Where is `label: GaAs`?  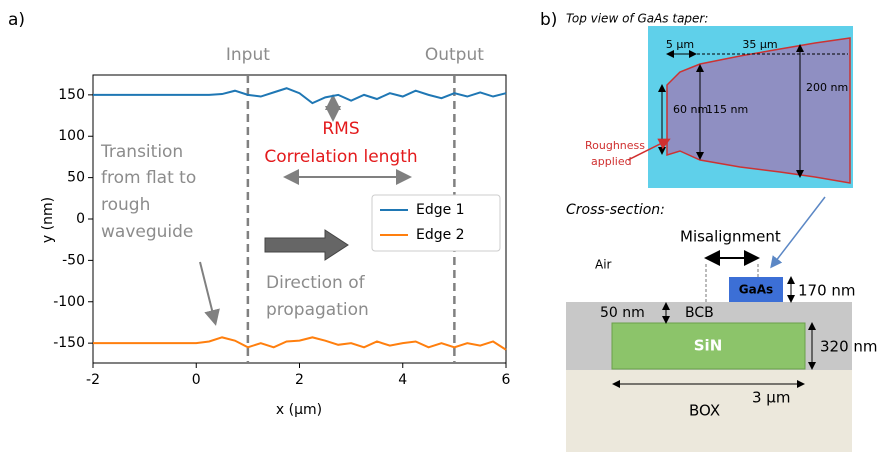 label: GaAs is located at coordinates (756, 290).